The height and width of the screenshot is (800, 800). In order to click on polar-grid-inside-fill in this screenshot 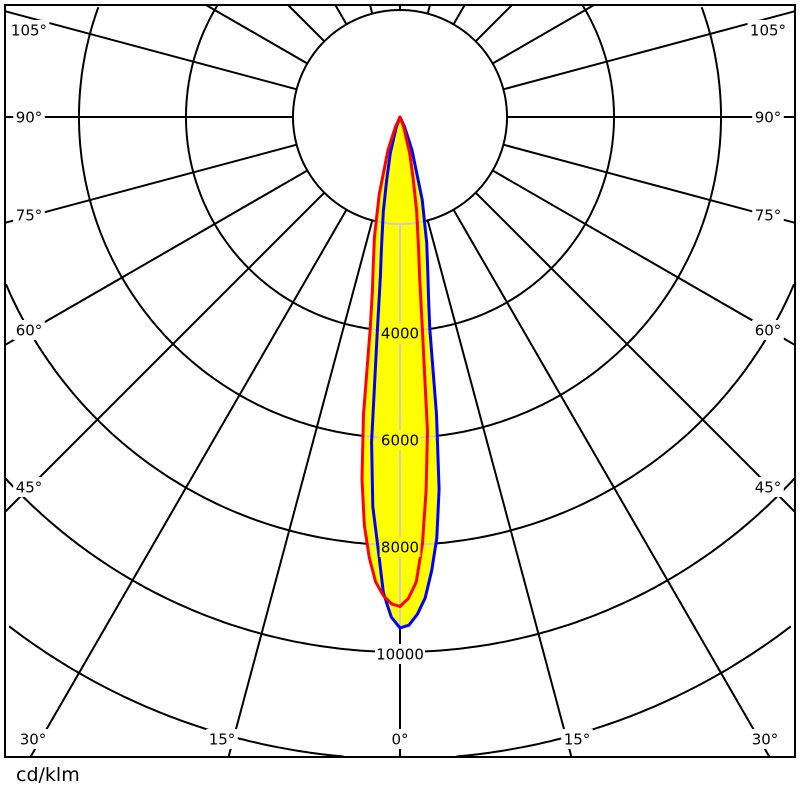, I will do `click(401, 372)`.